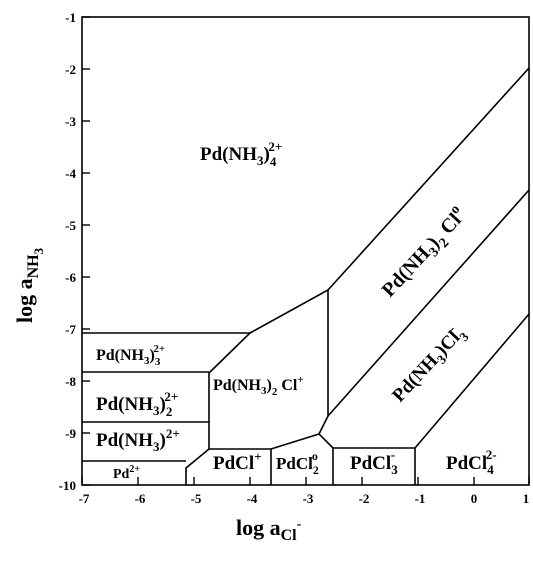  I want to click on region-label-pdcl2: PdCl2o, so click(297, 463).